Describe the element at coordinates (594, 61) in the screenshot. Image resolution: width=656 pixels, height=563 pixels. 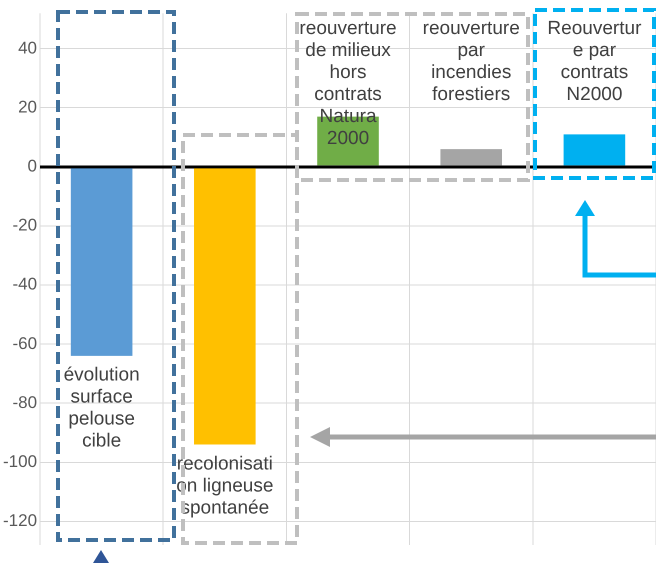
I see `x-tick-label: Reouverture par contrats N2000` at that location.